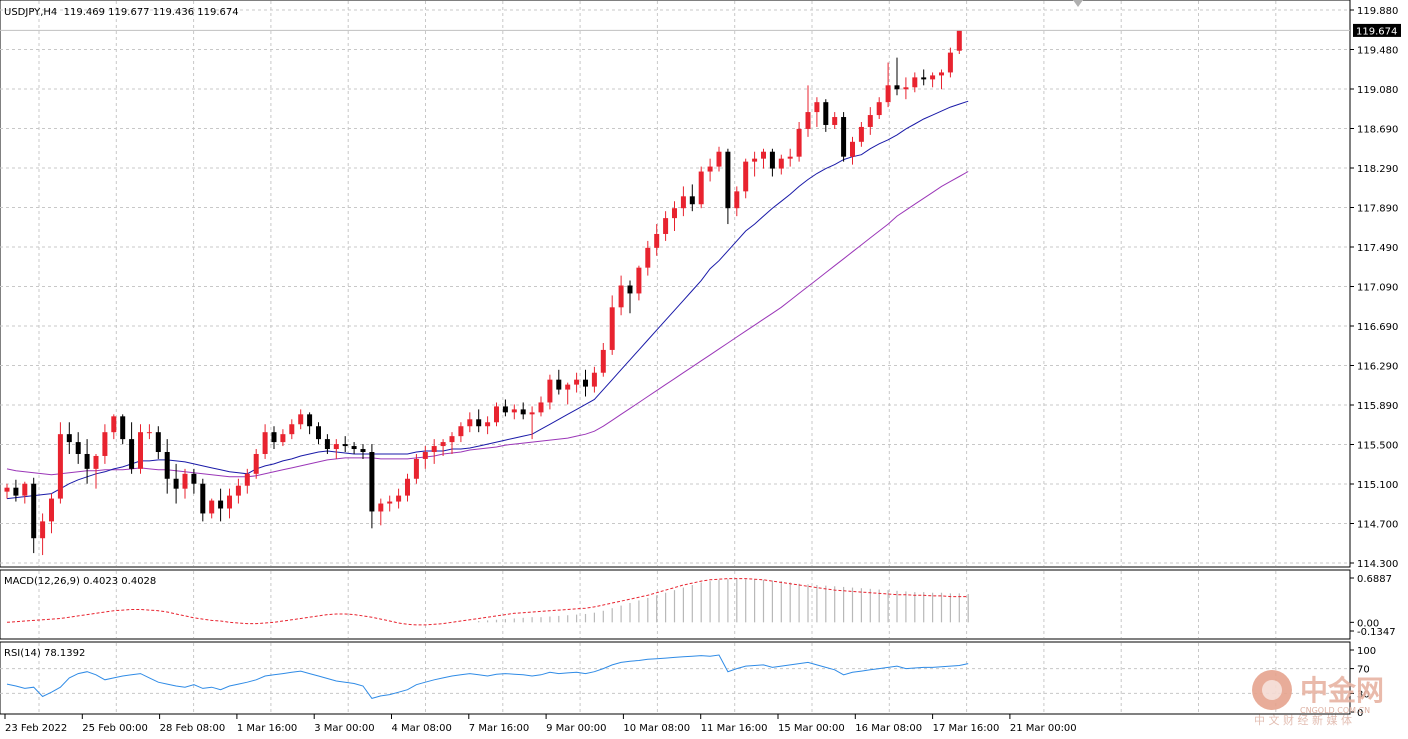  Describe the element at coordinates (499, 728) in the screenshot. I see `time-tick-label: 7 Mar 16:00` at that location.